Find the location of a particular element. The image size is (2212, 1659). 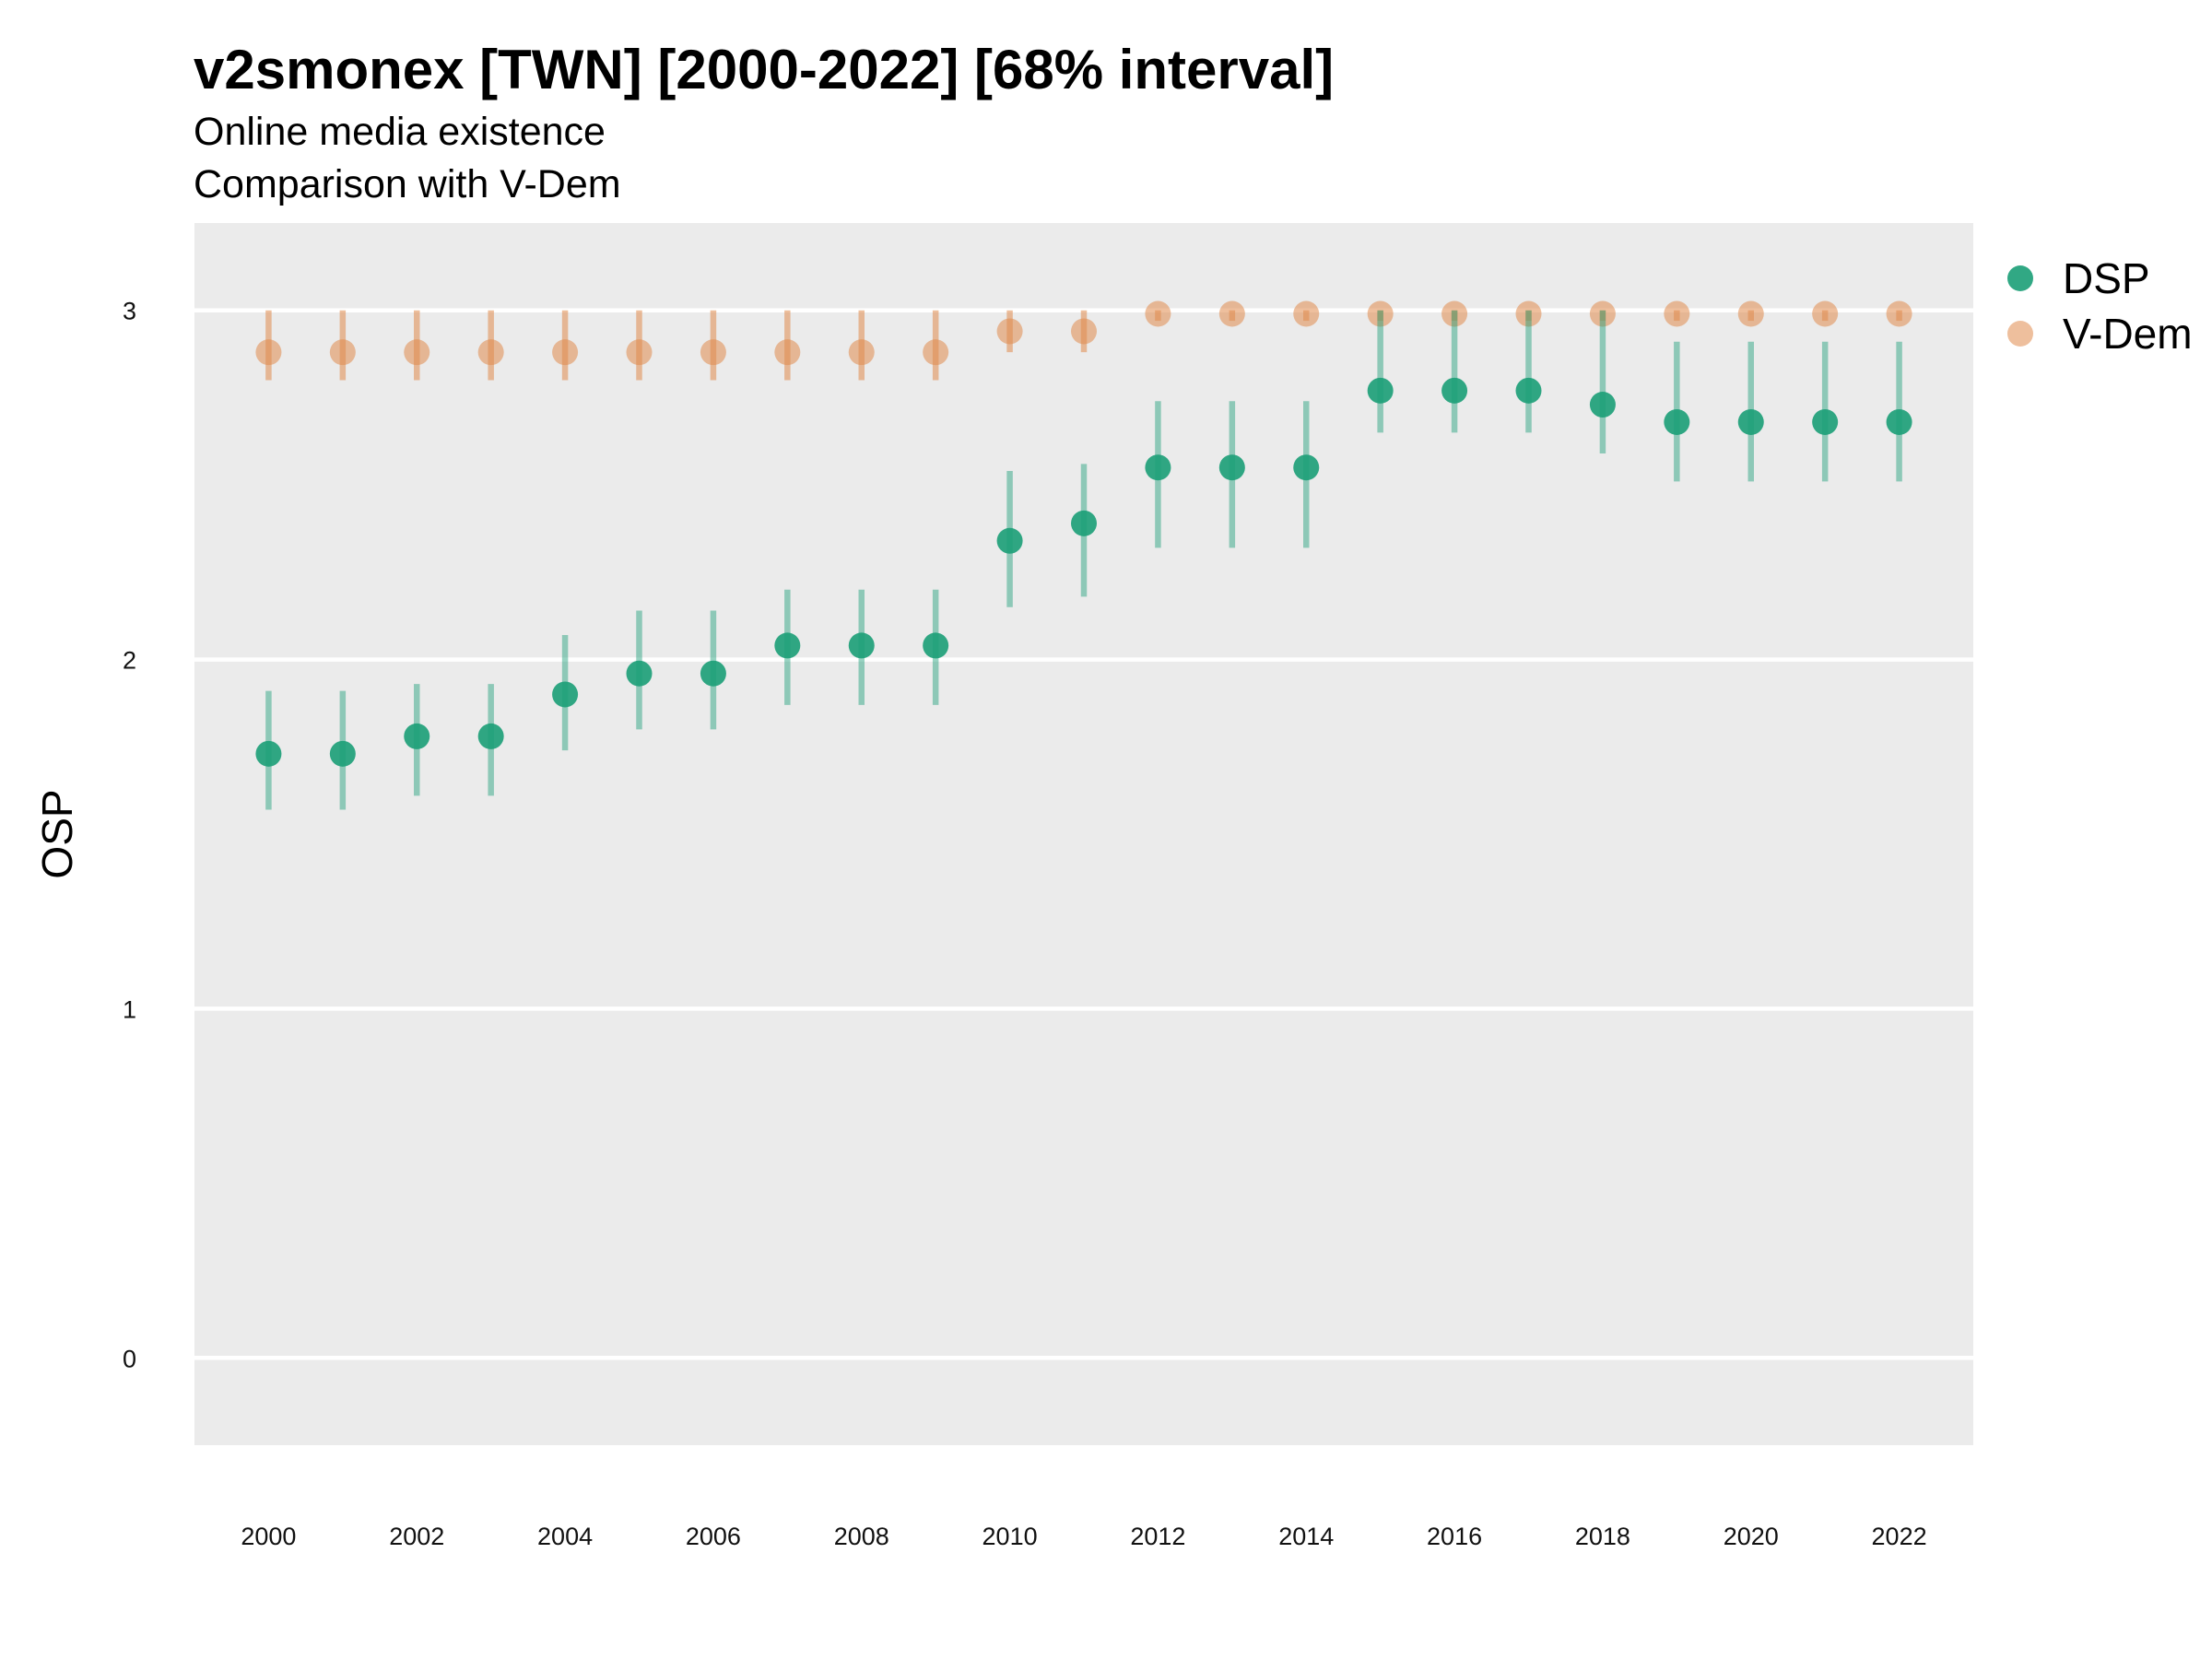

vdem-point-2019 is located at coordinates (1677, 313).